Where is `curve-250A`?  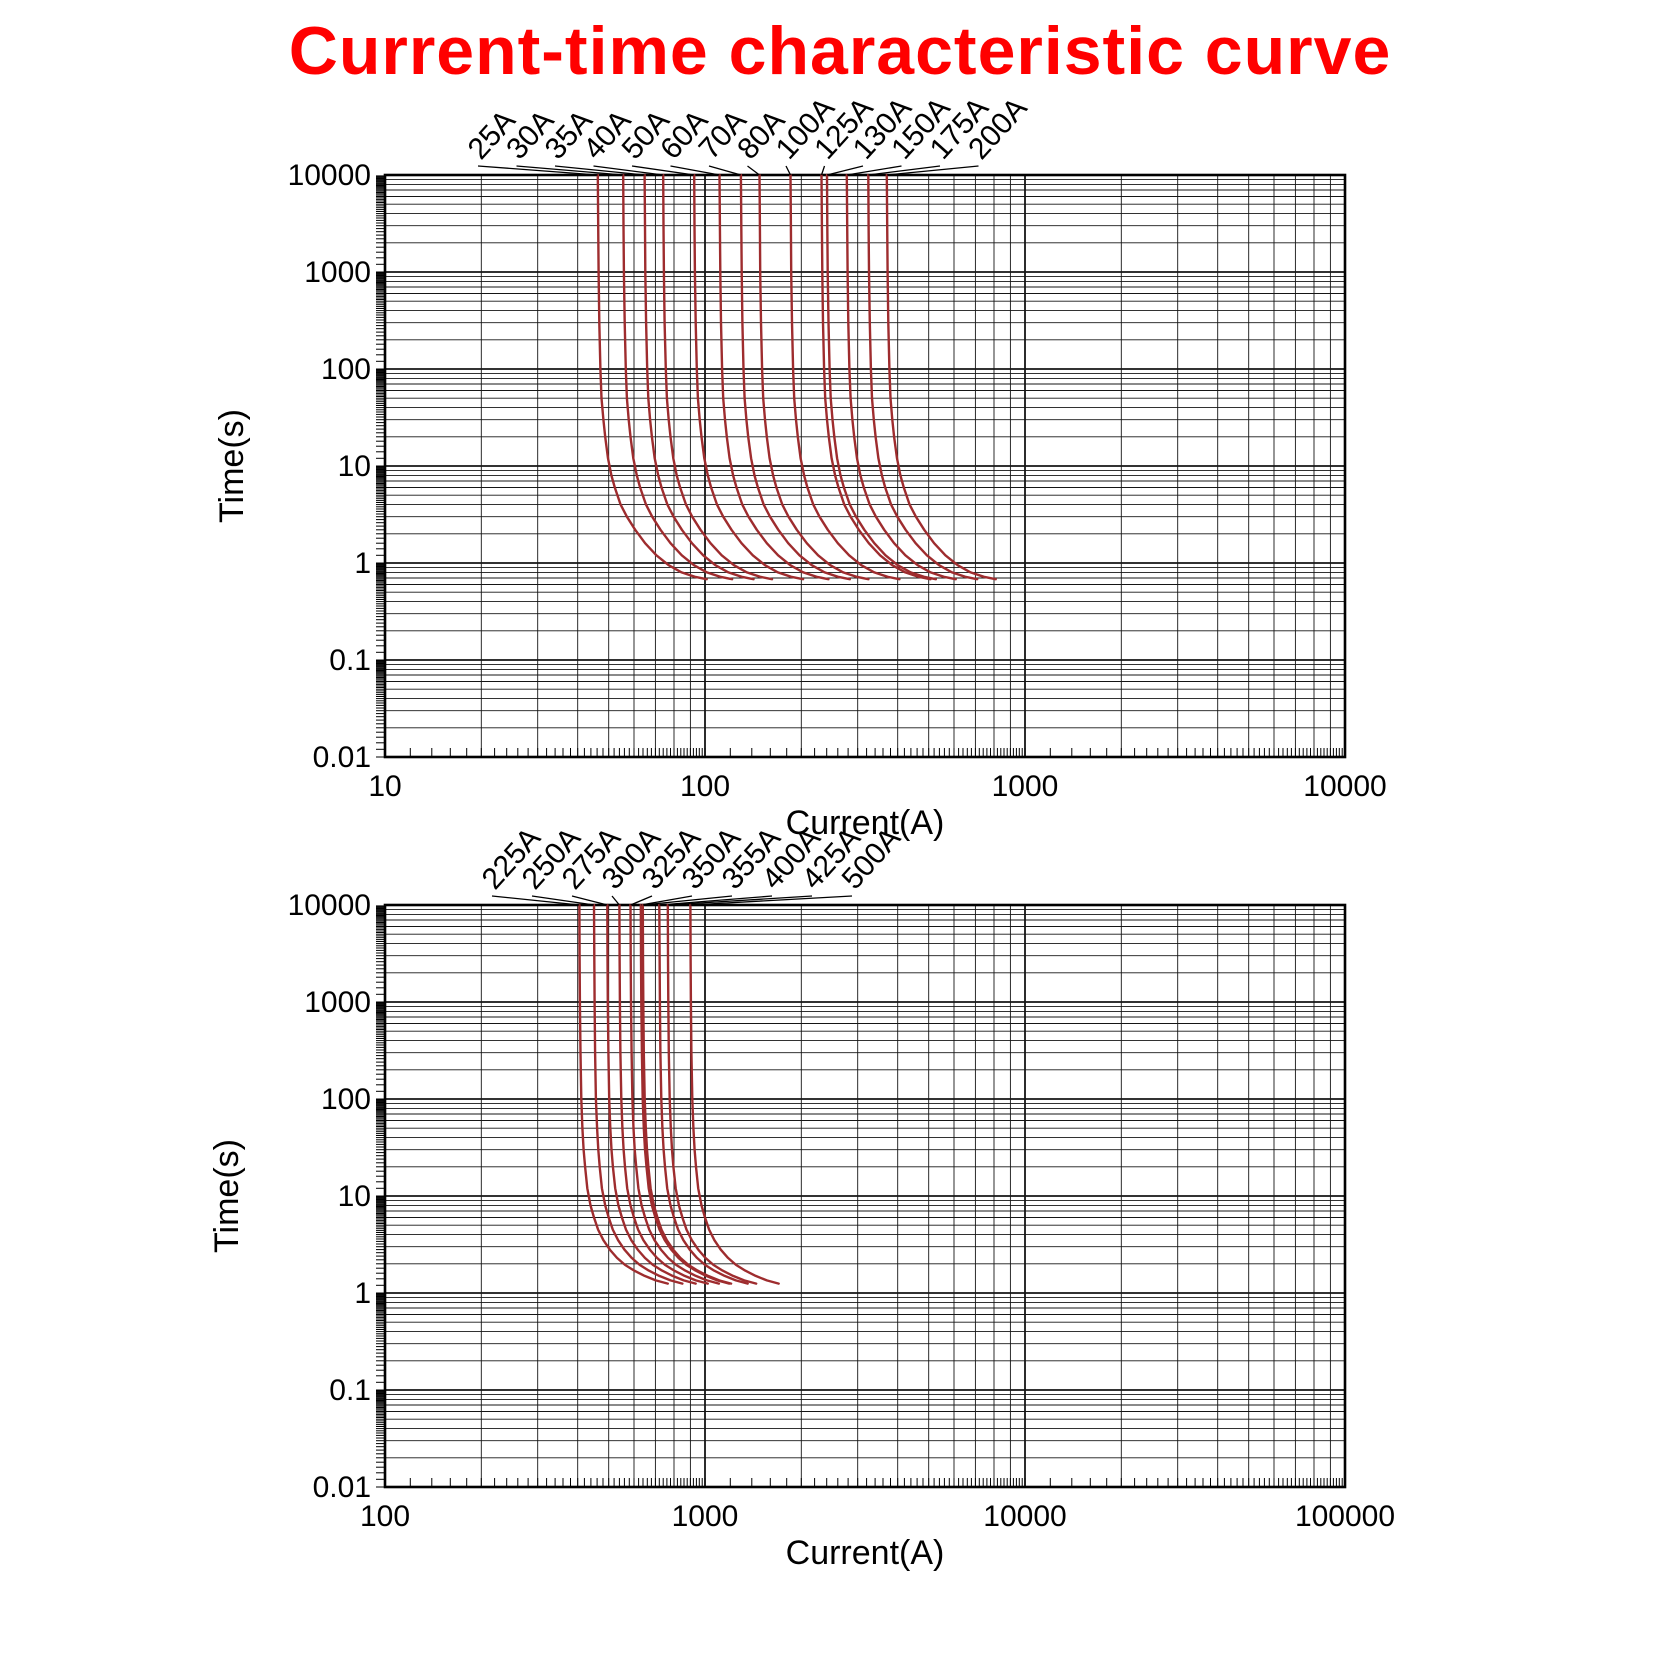
curve-250A is located at coordinates (638, 1094).